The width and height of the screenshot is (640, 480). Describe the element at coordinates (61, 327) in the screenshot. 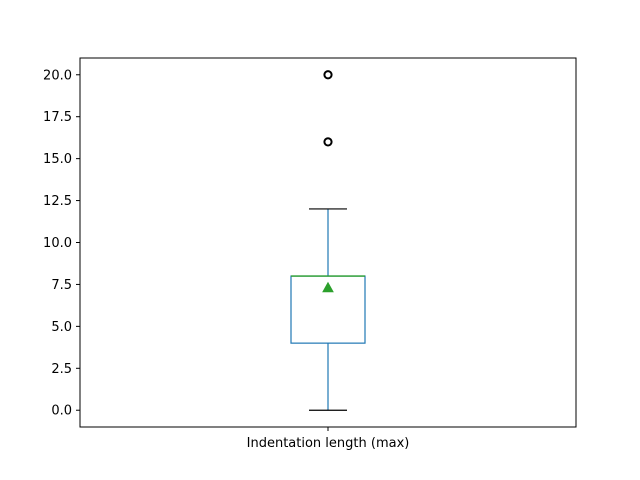

I see `y-tick-label: 5.0` at that location.